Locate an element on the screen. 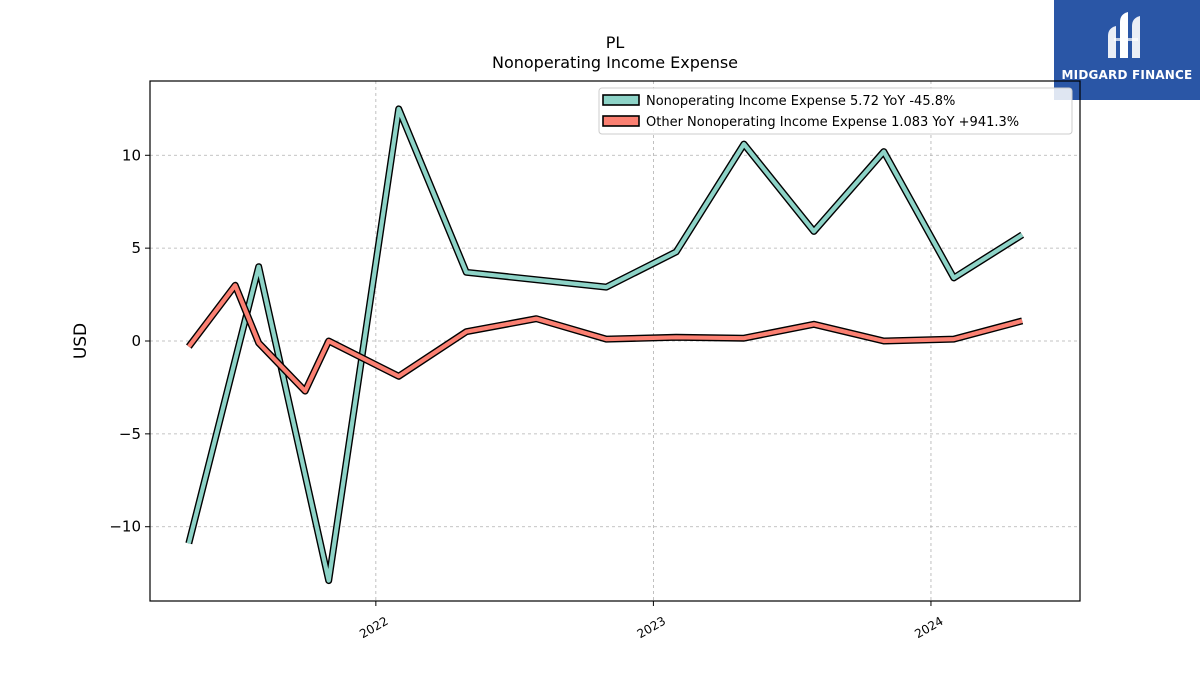 This screenshot has width=1200, height=675. y-tick-label: 0 is located at coordinates (136, 341).